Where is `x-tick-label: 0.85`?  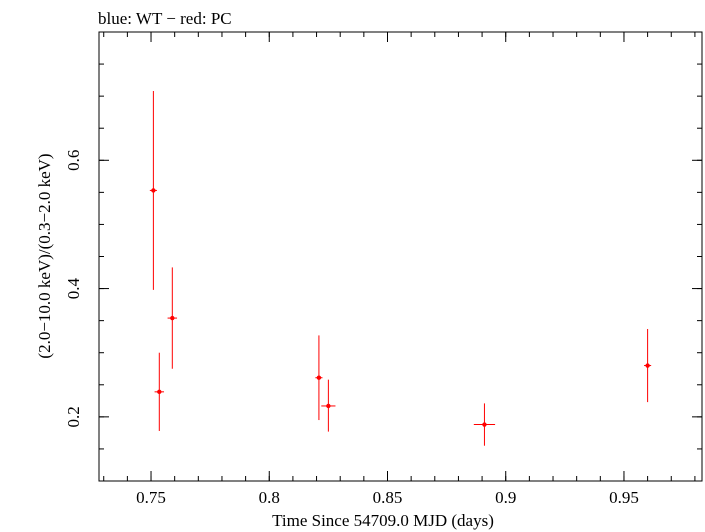 x-tick-label: 0.85 is located at coordinates (388, 497).